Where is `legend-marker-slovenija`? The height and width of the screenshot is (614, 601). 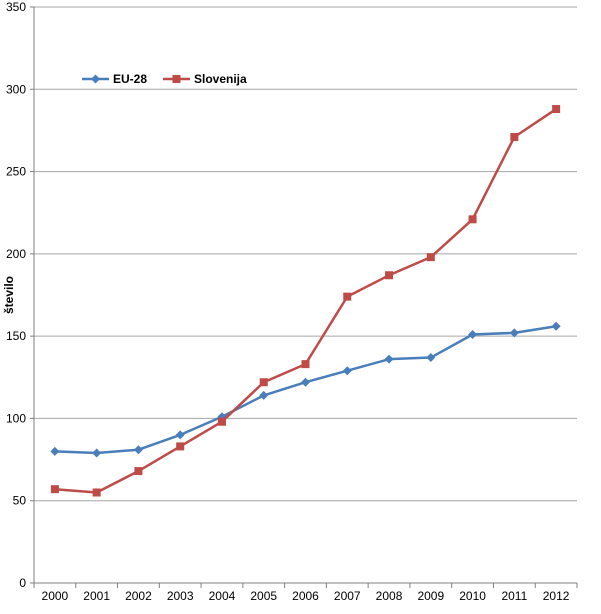 legend-marker-slovenija is located at coordinates (176, 79).